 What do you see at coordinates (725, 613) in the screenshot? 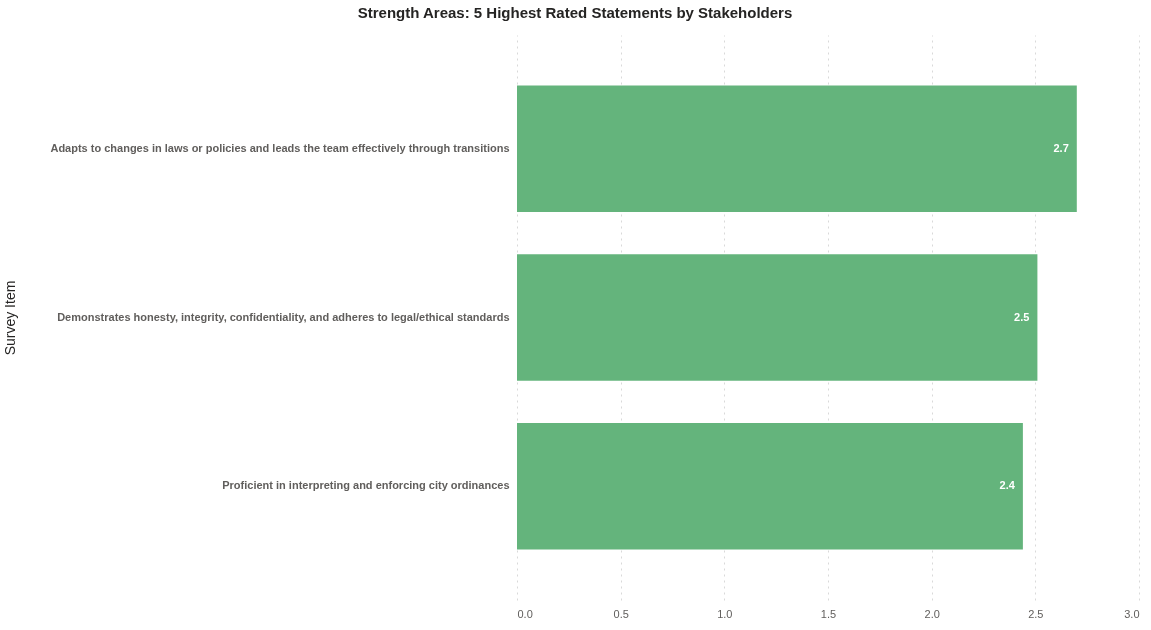
I see `x-tick-label: 1.0` at bounding box center [725, 613].